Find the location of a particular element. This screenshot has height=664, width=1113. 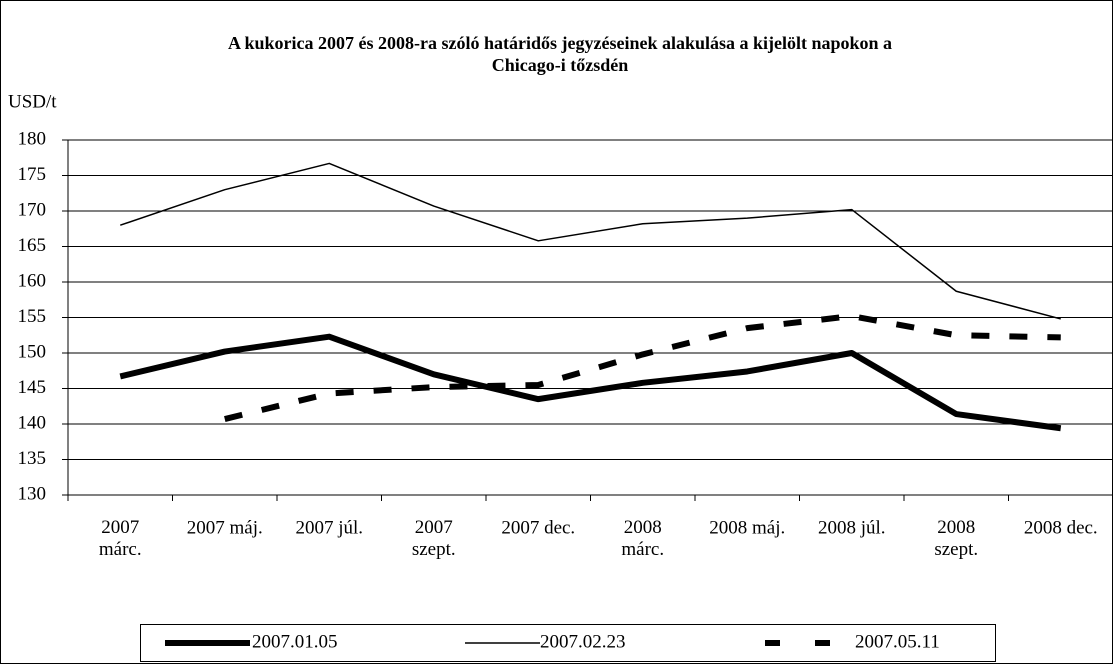

y-tick-label: 180 is located at coordinates (32, 138).